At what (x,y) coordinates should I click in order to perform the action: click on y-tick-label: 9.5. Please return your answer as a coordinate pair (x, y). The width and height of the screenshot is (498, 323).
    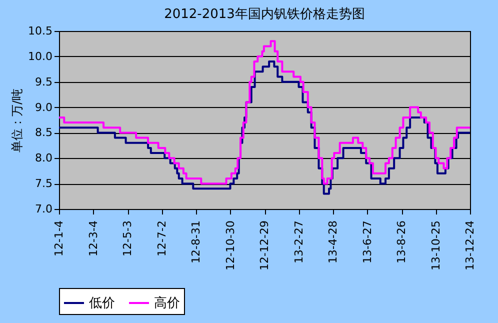
    Looking at the image, I should click on (43, 81).